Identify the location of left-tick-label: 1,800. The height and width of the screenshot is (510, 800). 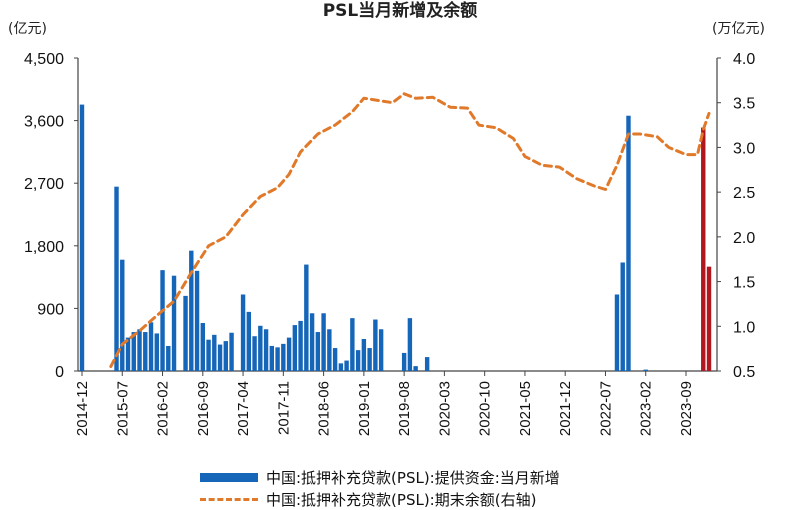
(44, 247).